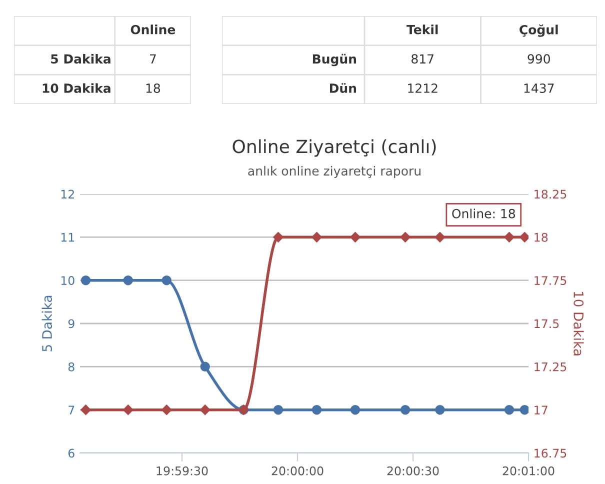 The width and height of the screenshot is (605, 484). I want to click on y-tick-label: 7, so click(71, 410).